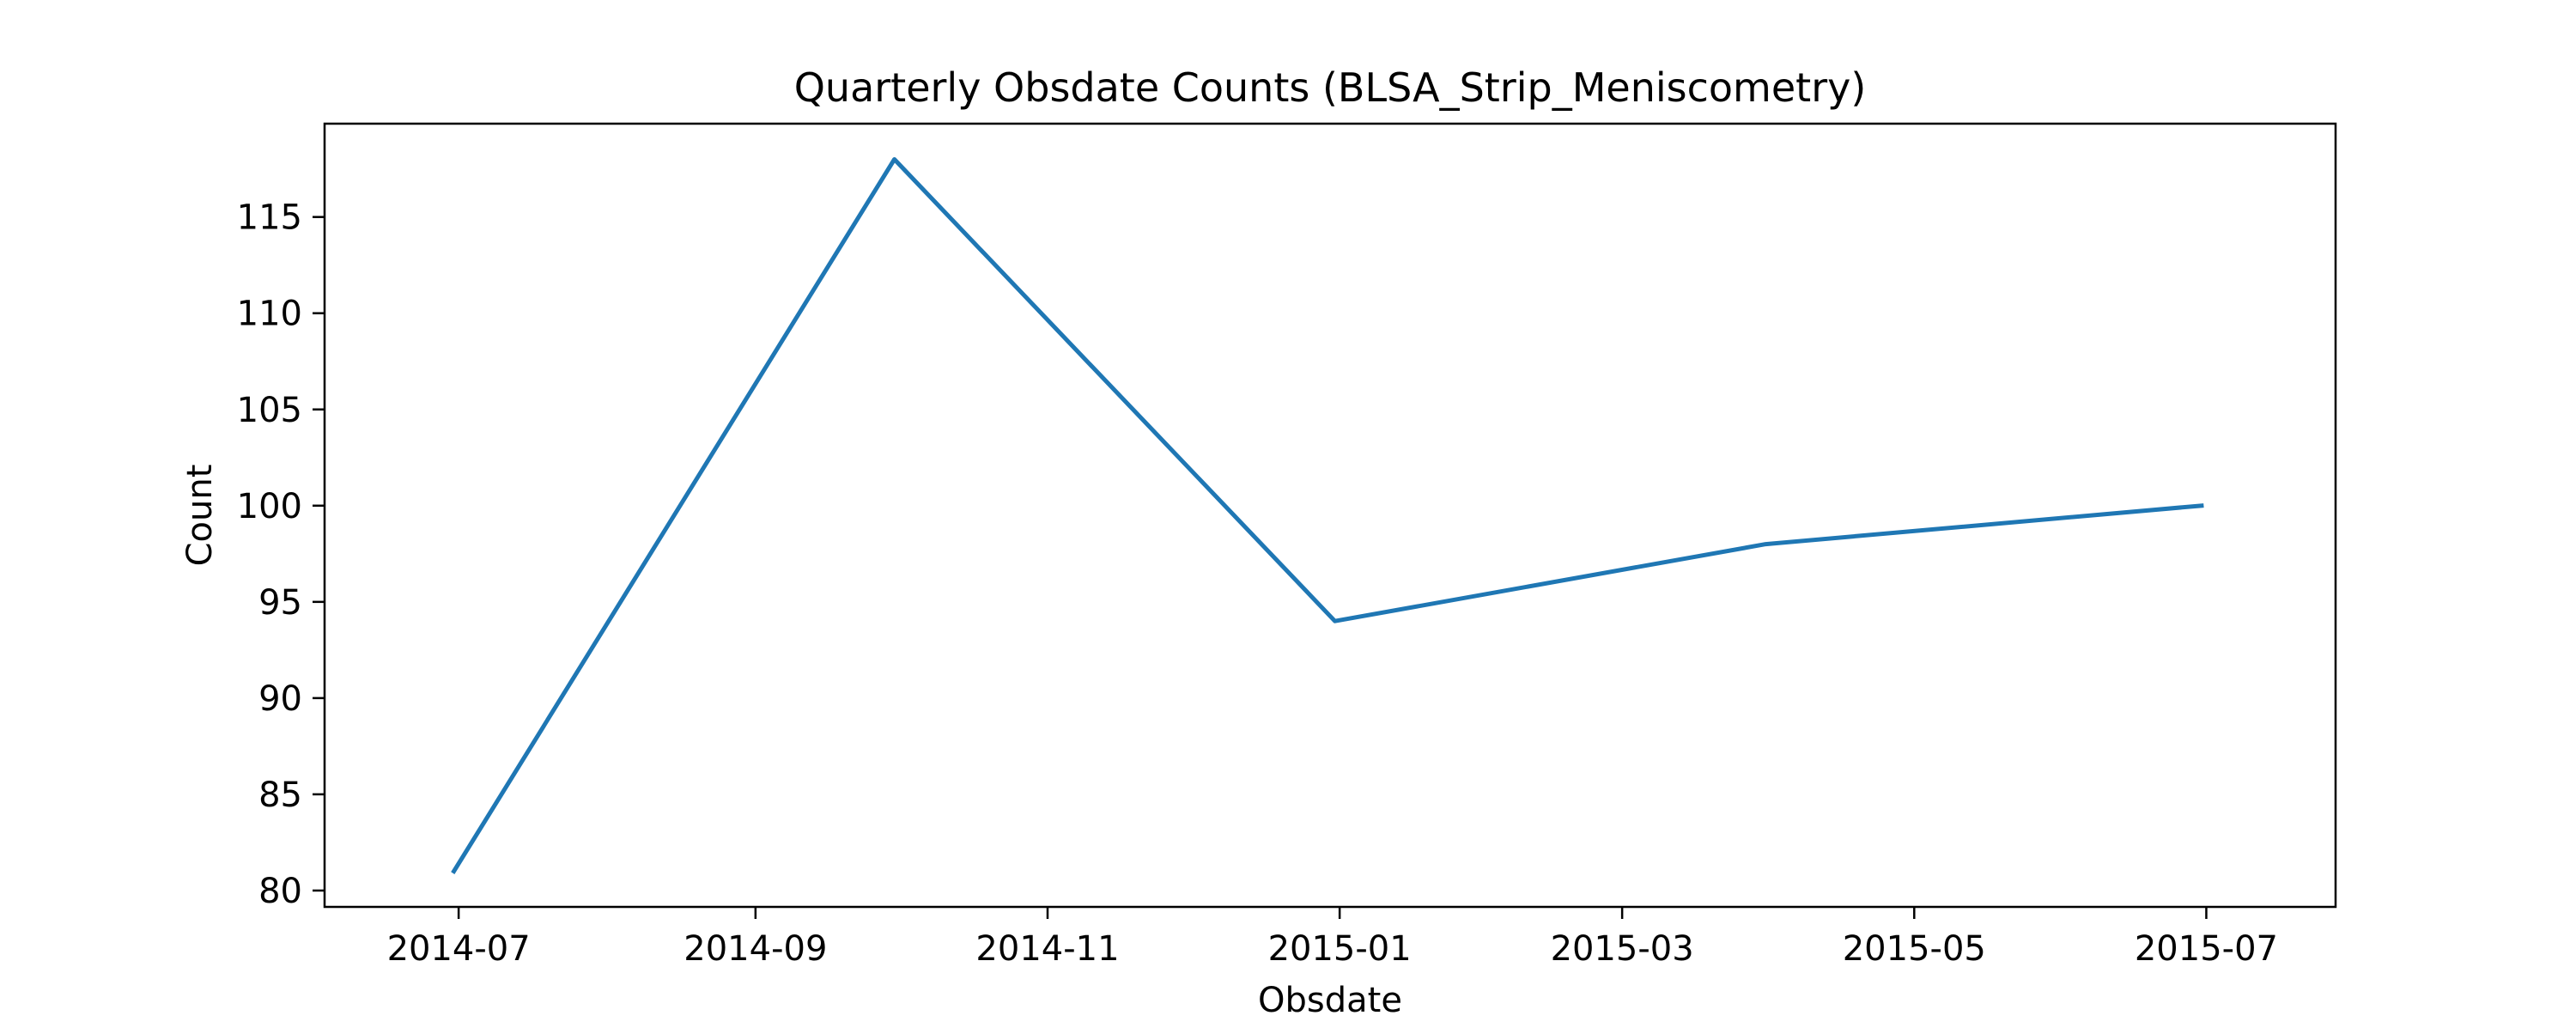 Image resolution: width=2576 pixels, height=1034 pixels. I want to click on x-tick-label: 2014-09, so click(755, 949).